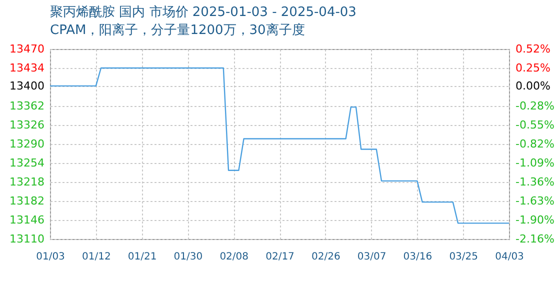 Image resolution: width=560 pixels, height=300 pixels. What do you see at coordinates (96, 257) in the screenshot?
I see `x-tick-label: 01/12` at bounding box center [96, 257].